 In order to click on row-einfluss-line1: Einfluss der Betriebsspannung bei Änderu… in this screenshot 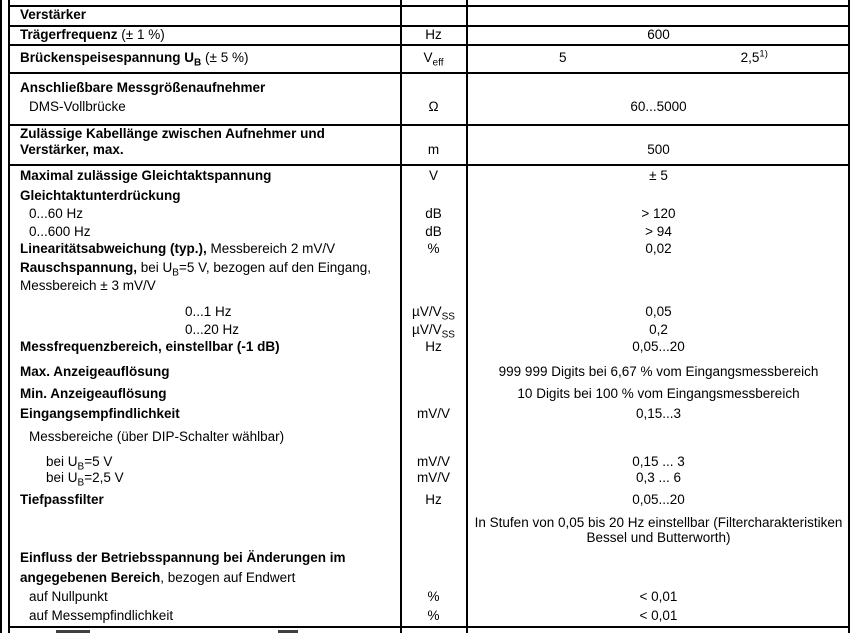, I will do `click(429, 558)`.